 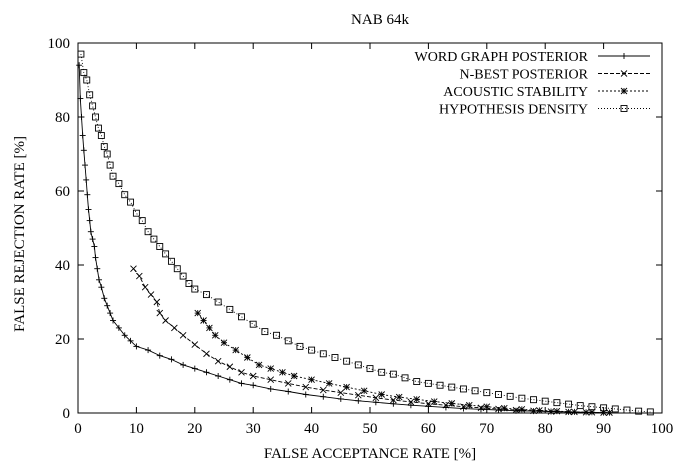 What do you see at coordinates (78, 429) in the screenshot?
I see `x-tick-label: 0` at bounding box center [78, 429].